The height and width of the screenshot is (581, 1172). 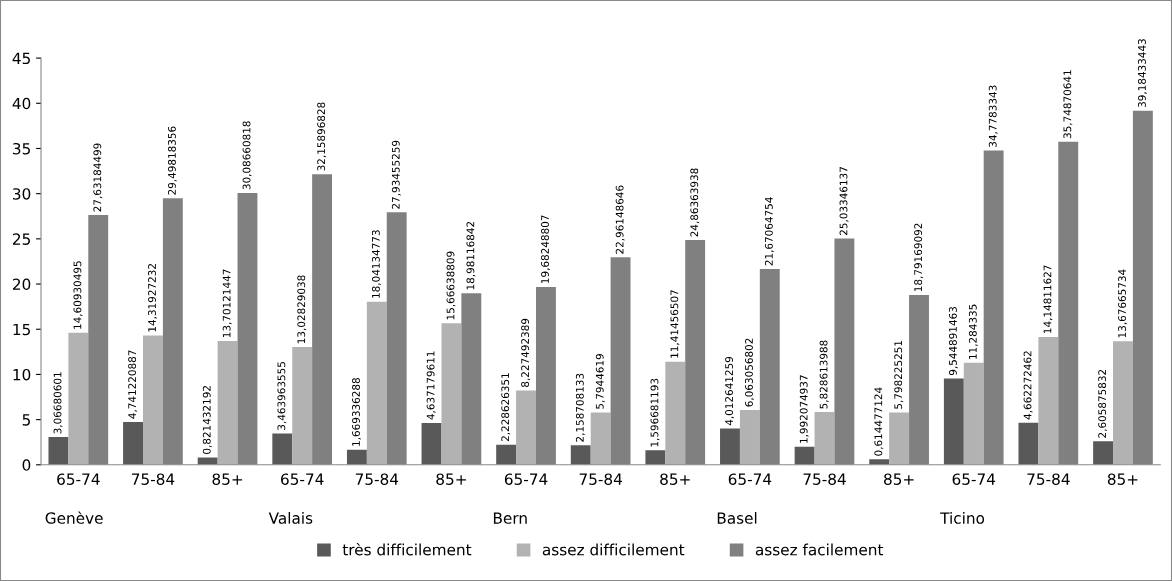 What do you see at coordinates (769, 231) in the screenshot?
I see `data-label: 21,67064754` at bounding box center [769, 231].